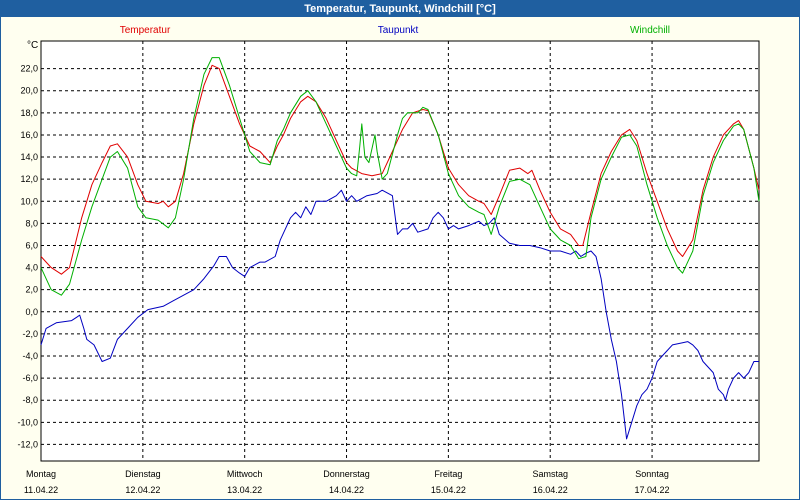 Image resolution: width=800 pixels, height=500 pixels. What do you see at coordinates (29, 135) in the screenshot?
I see `y-tick-label: 16,0` at bounding box center [29, 135].